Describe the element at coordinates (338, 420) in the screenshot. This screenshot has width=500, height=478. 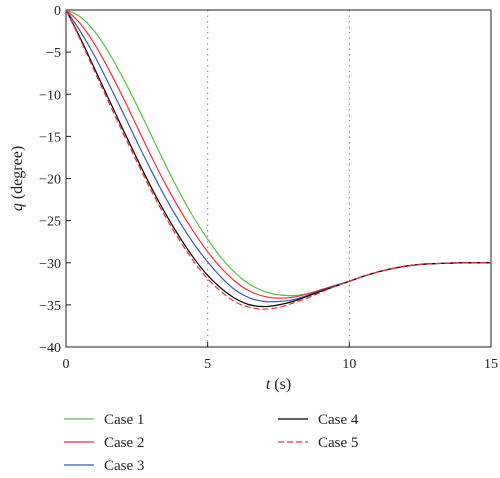
I see `legend-label-case-4: Case 4` at that location.